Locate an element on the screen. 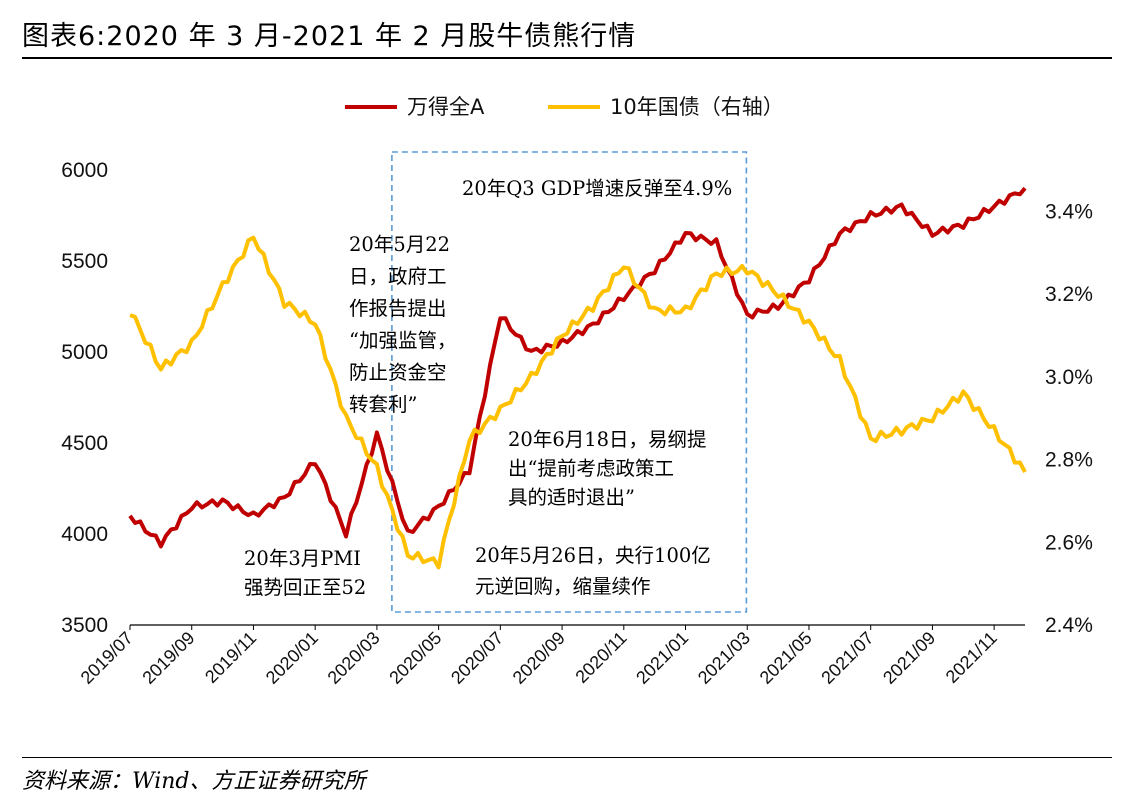 This screenshot has height=798, width=1126. x-tick-label: 2020/07 is located at coordinates (477, 658).